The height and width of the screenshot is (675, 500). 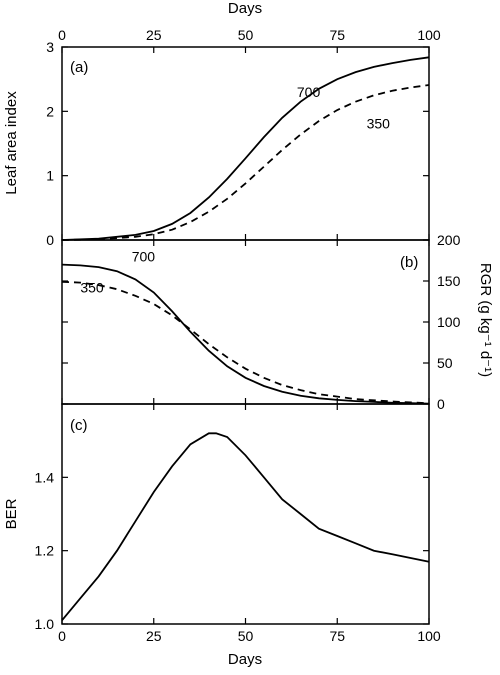 I want to click on top-x-tick-label: 50, so click(x=246, y=35).